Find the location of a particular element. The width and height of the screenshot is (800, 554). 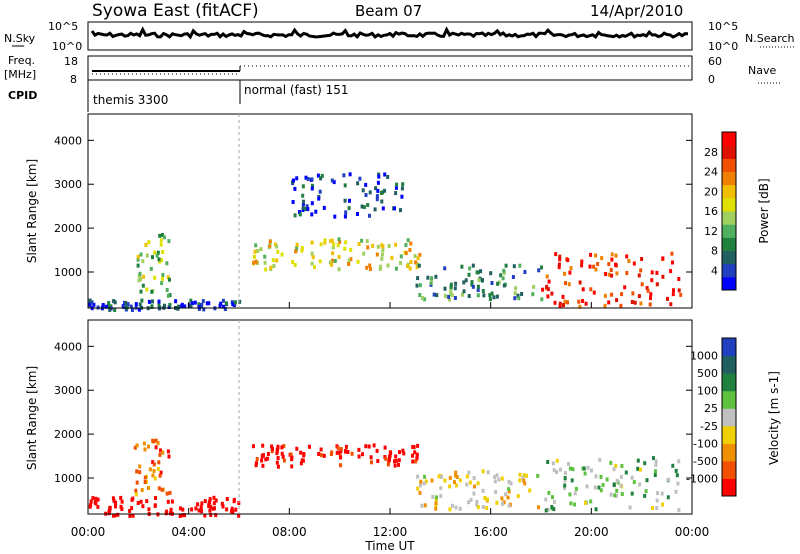

power-colorbar-tick: 20 is located at coordinates (711, 191).